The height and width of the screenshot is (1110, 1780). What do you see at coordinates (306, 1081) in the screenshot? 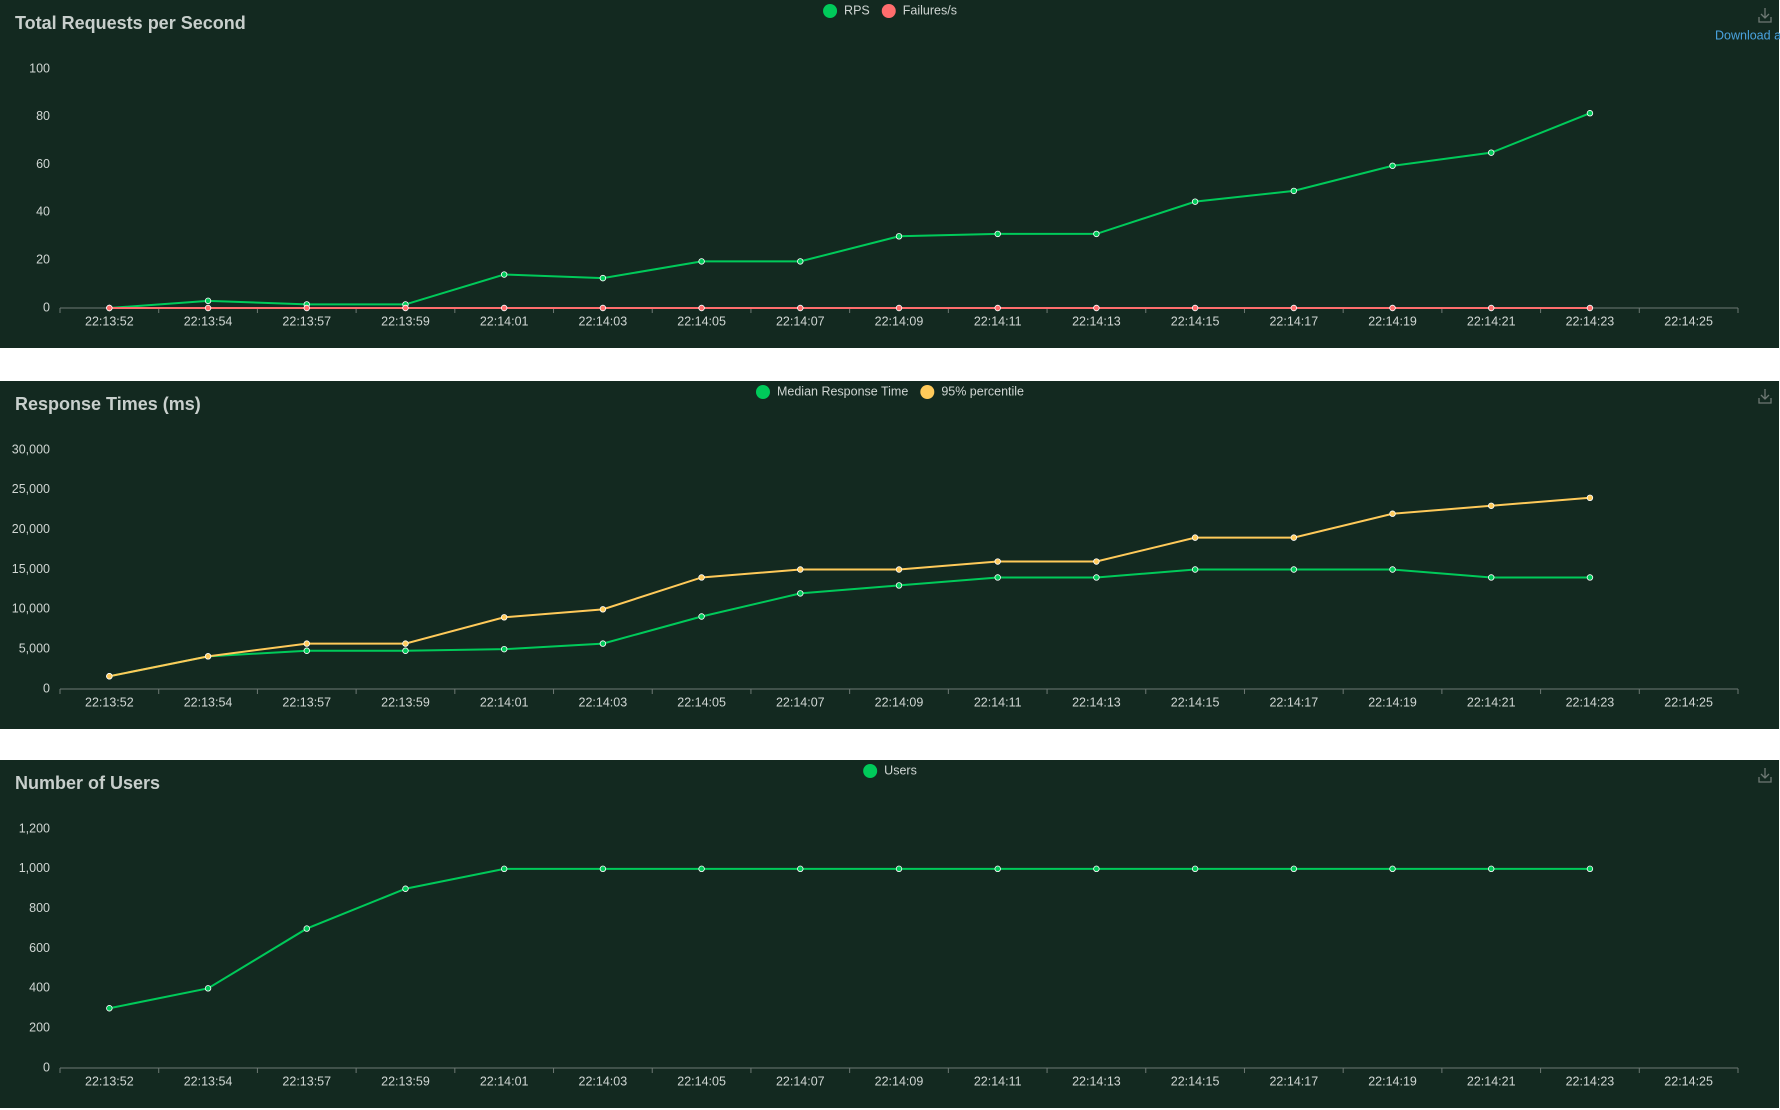
I see `x-tick-label: 22:13:57` at bounding box center [306, 1081].